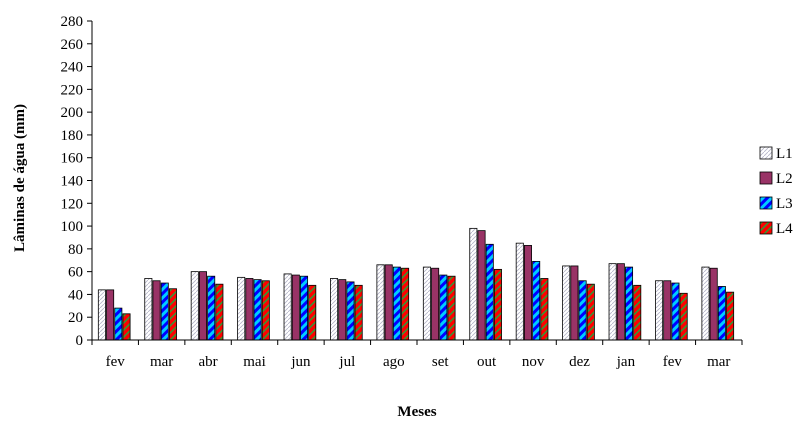 This screenshot has width=803, height=423. Describe the element at coordinates (72, 113) in the screenshot. I see `y-tick-label: 200` at that location.